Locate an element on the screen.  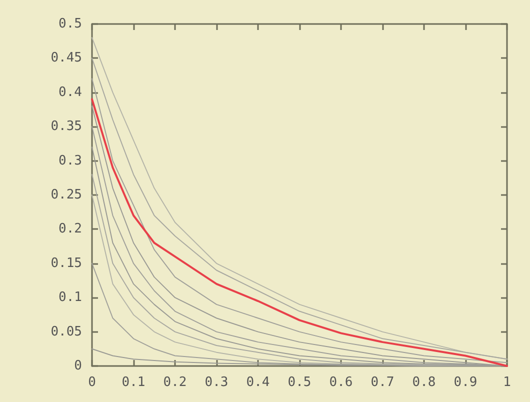
y-tick-label: 0.1 is located at coordinates (70, 298).